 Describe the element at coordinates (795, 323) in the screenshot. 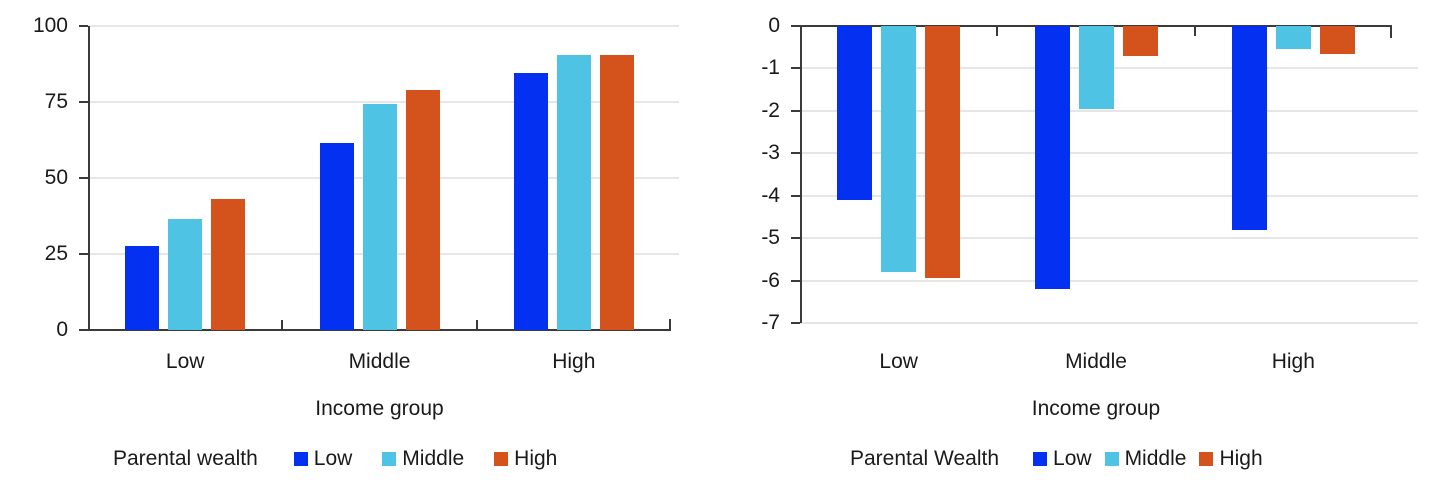

I see `y-tick--7` at that location.